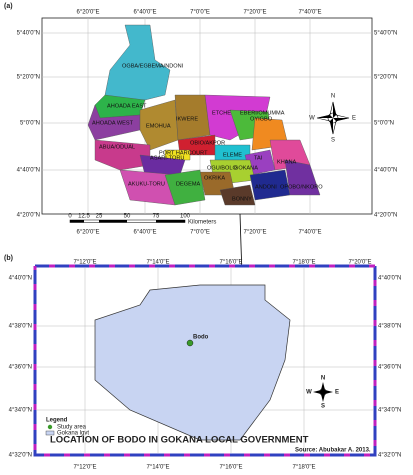  I want to click on scale-label: 25, so click(99, 217).